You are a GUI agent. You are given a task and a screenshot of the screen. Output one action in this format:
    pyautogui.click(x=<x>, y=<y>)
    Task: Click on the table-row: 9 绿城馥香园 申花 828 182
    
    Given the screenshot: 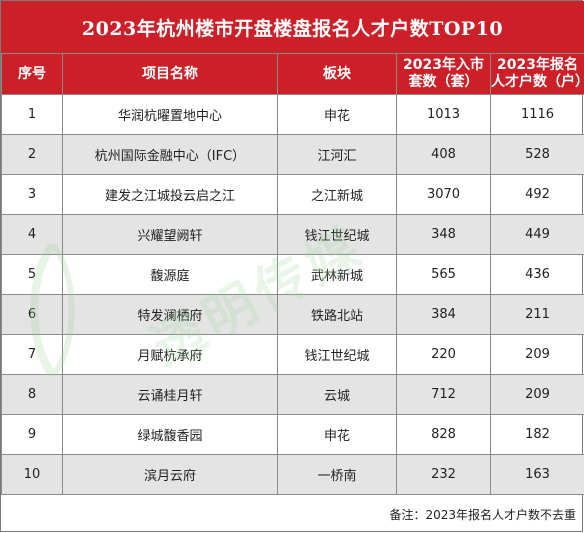 What is the action you would take?
    pyautogui.click(x=292, y=434)
    